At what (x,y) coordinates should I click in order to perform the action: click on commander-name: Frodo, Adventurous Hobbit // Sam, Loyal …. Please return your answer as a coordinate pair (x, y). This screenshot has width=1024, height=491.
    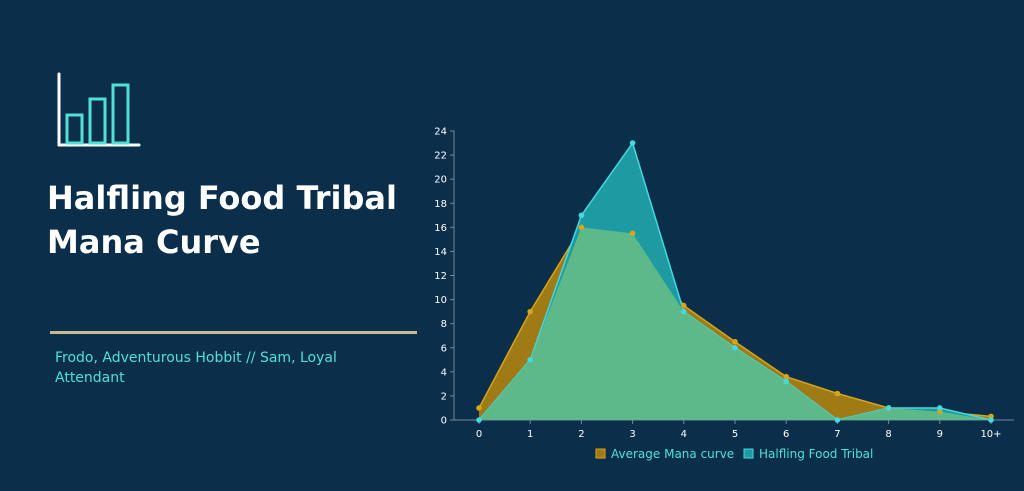
    Looking at the image, I should click on (196, 368).